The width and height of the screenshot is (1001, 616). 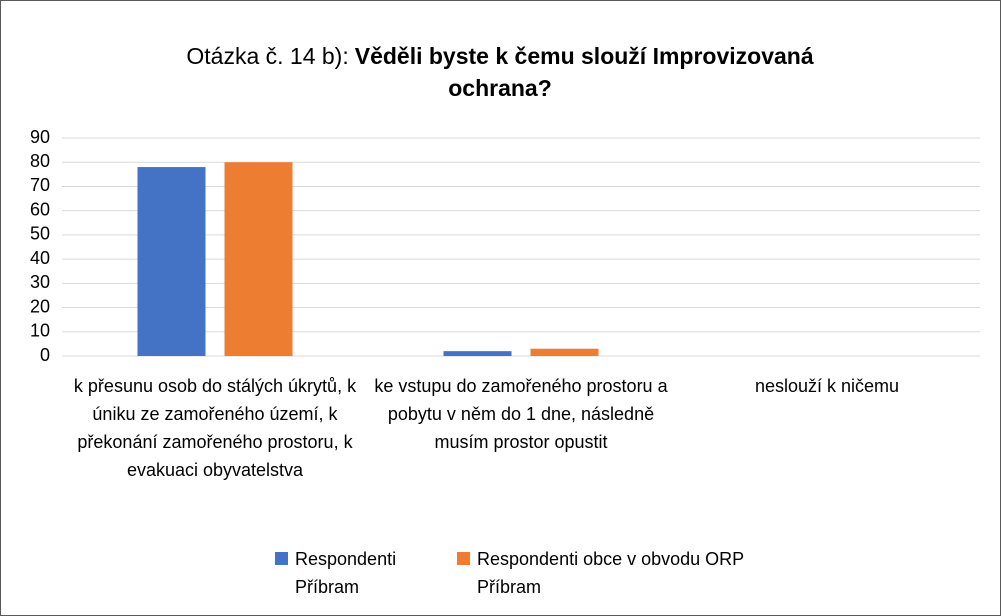 What do you see at coordinates (827, 386) in the screenshot?
I see `x-tick-label: neslouží k ničemu` at bounding box center [827, 386].